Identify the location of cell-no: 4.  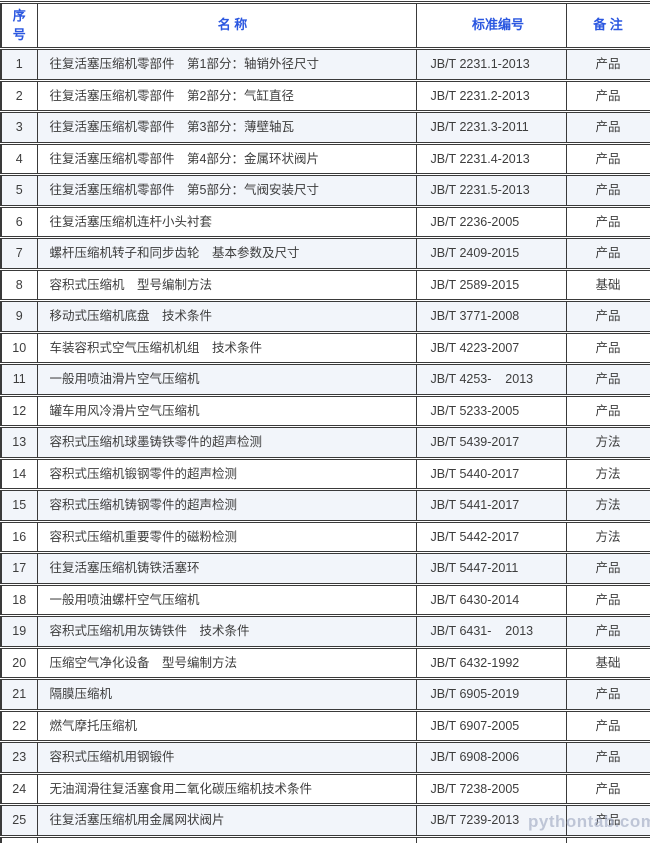
(19, 158).